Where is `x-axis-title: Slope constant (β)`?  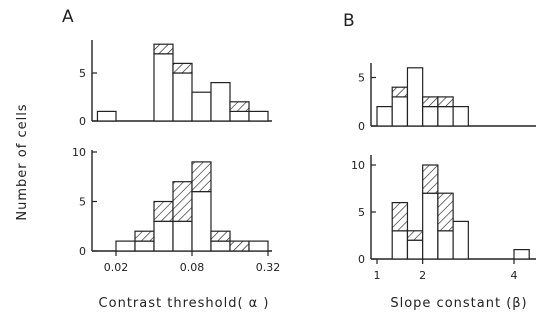
x-axis-title: Slope constant (β) is located at coordinates (458, 303).